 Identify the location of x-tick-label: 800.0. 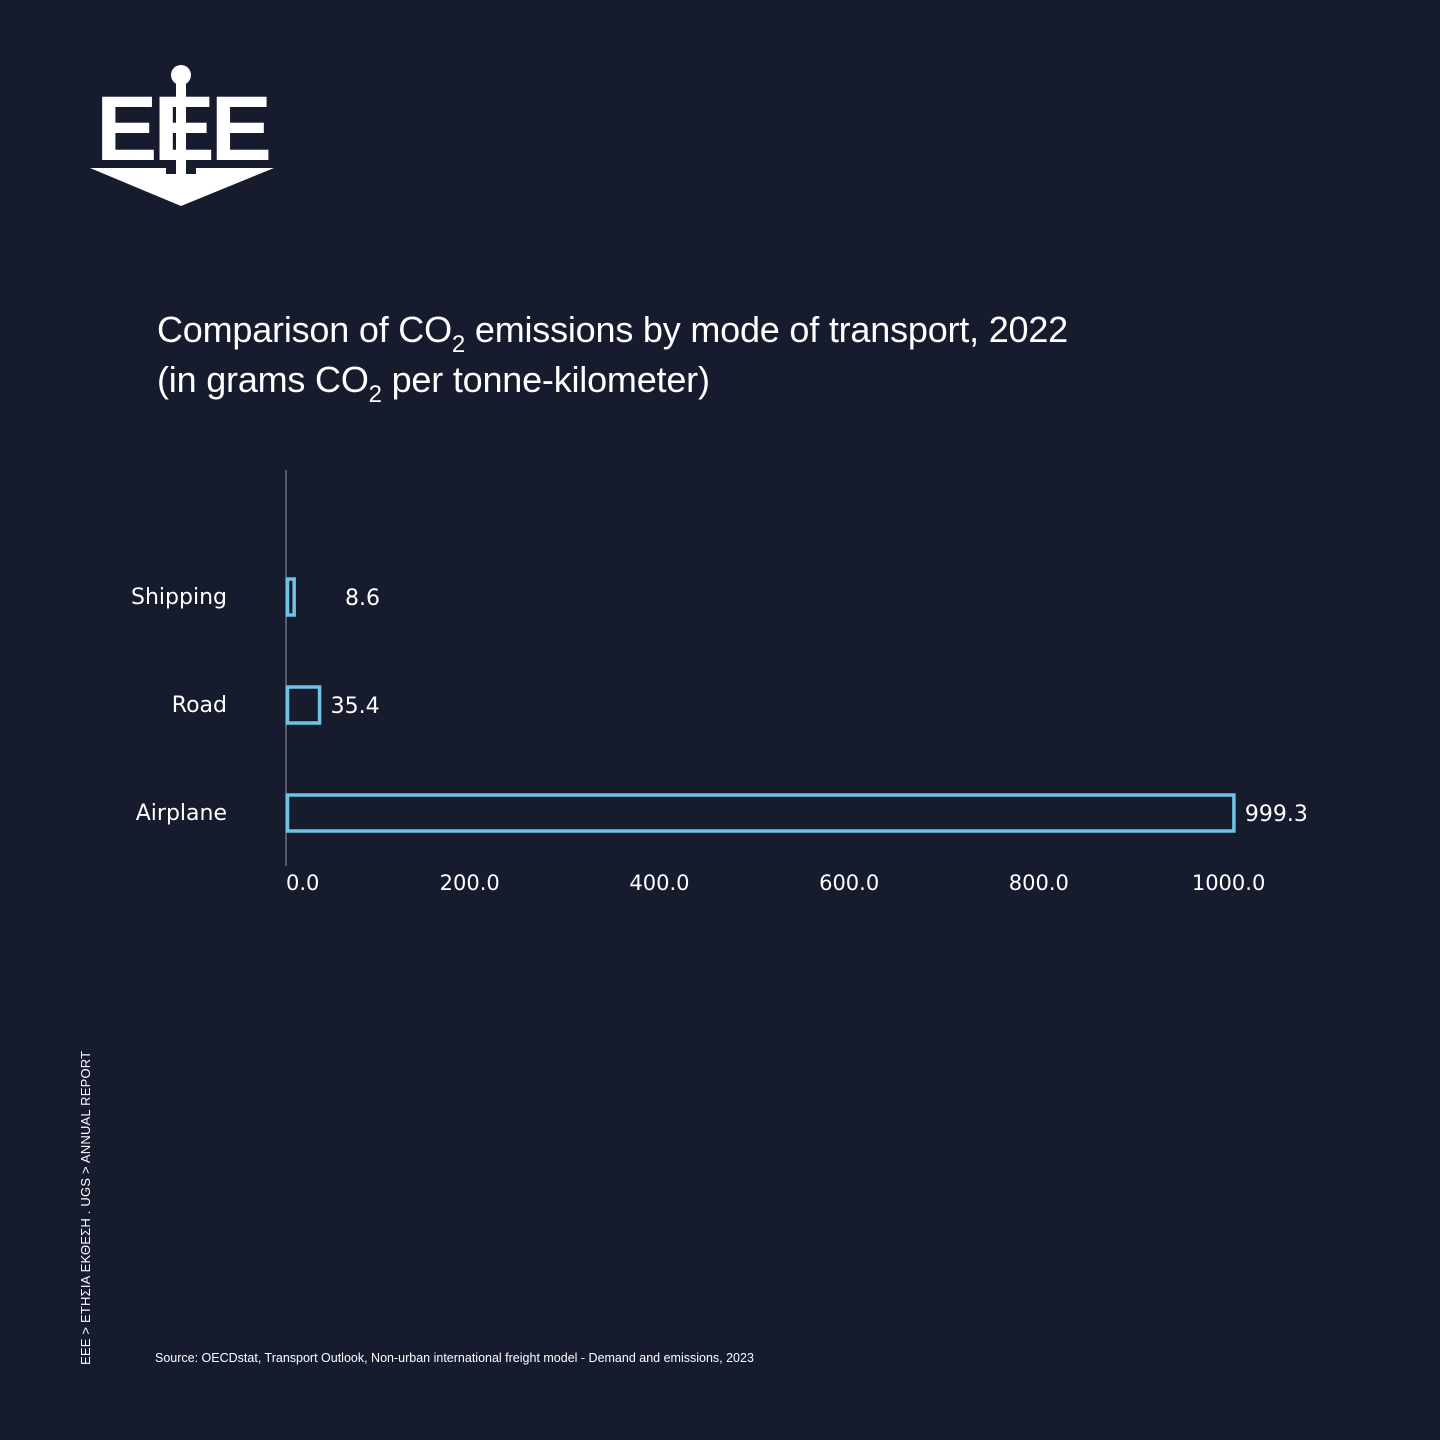
(1039, 883).